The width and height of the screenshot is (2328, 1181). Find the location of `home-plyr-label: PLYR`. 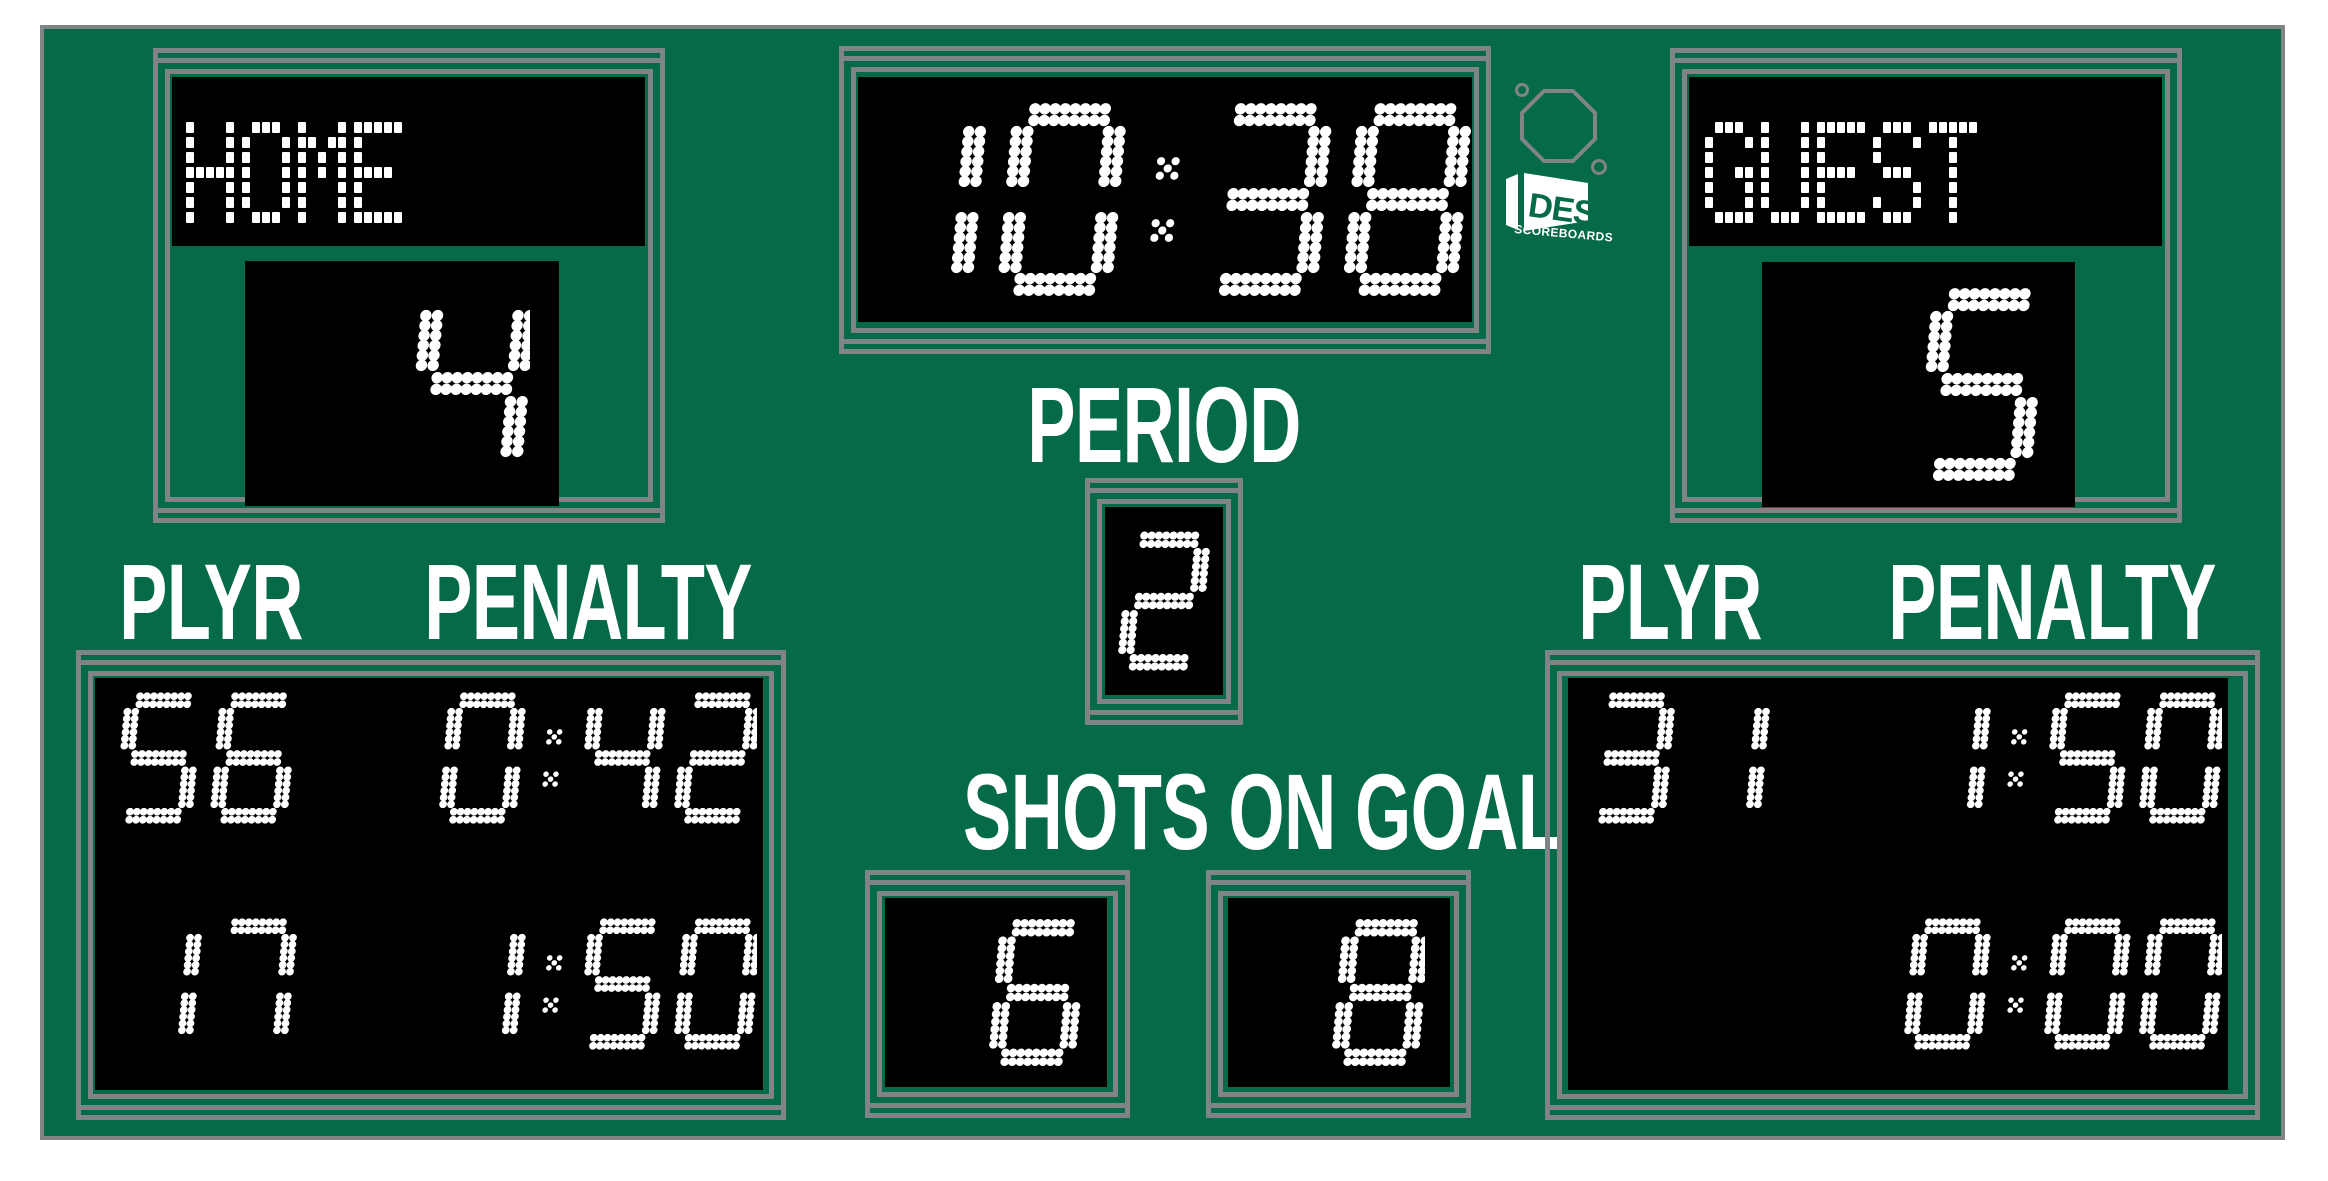

home-plyr-label: PLYR is located at coordinates (211, 601).